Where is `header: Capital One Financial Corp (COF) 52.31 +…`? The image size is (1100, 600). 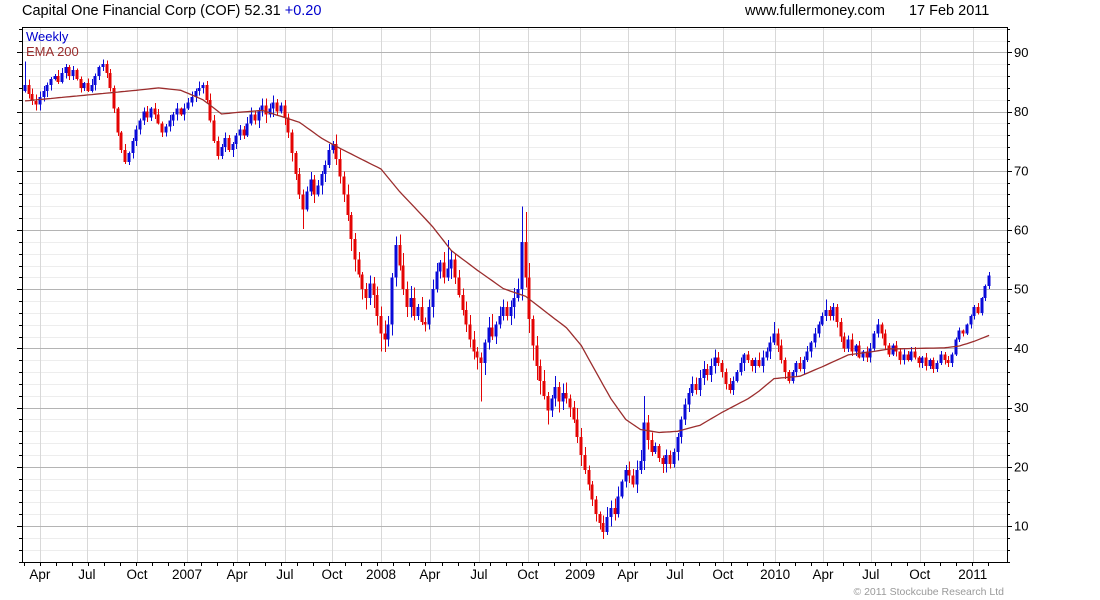
header: Capital One Financial Corp (COF) 52.31 +… is located at coordinates (171, 11).